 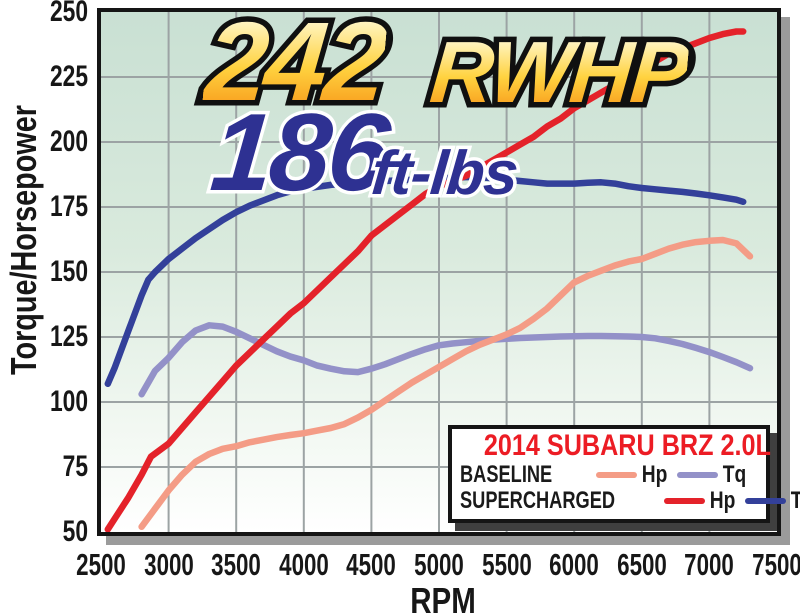 I want to click on legend-row-supercharged: SUPERCHARGED Hp Tq, so click(x=630, y=500).